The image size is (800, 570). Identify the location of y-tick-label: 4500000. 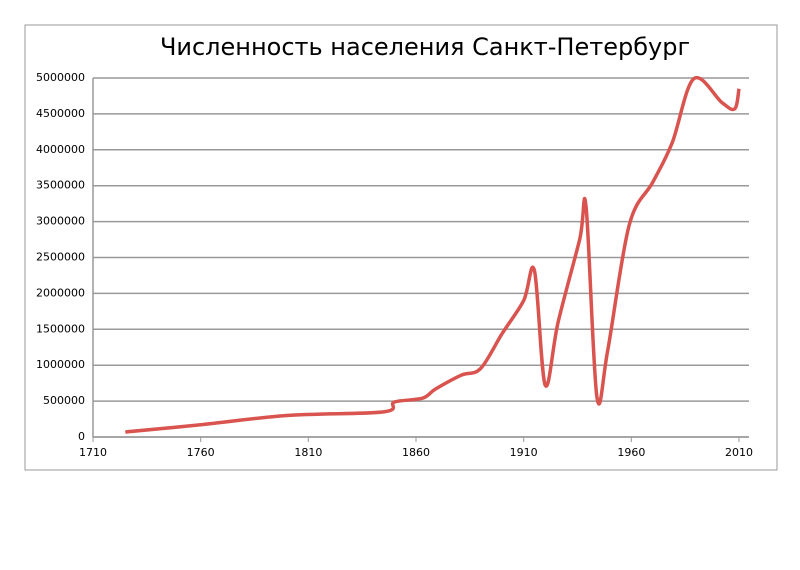
(60, 113).